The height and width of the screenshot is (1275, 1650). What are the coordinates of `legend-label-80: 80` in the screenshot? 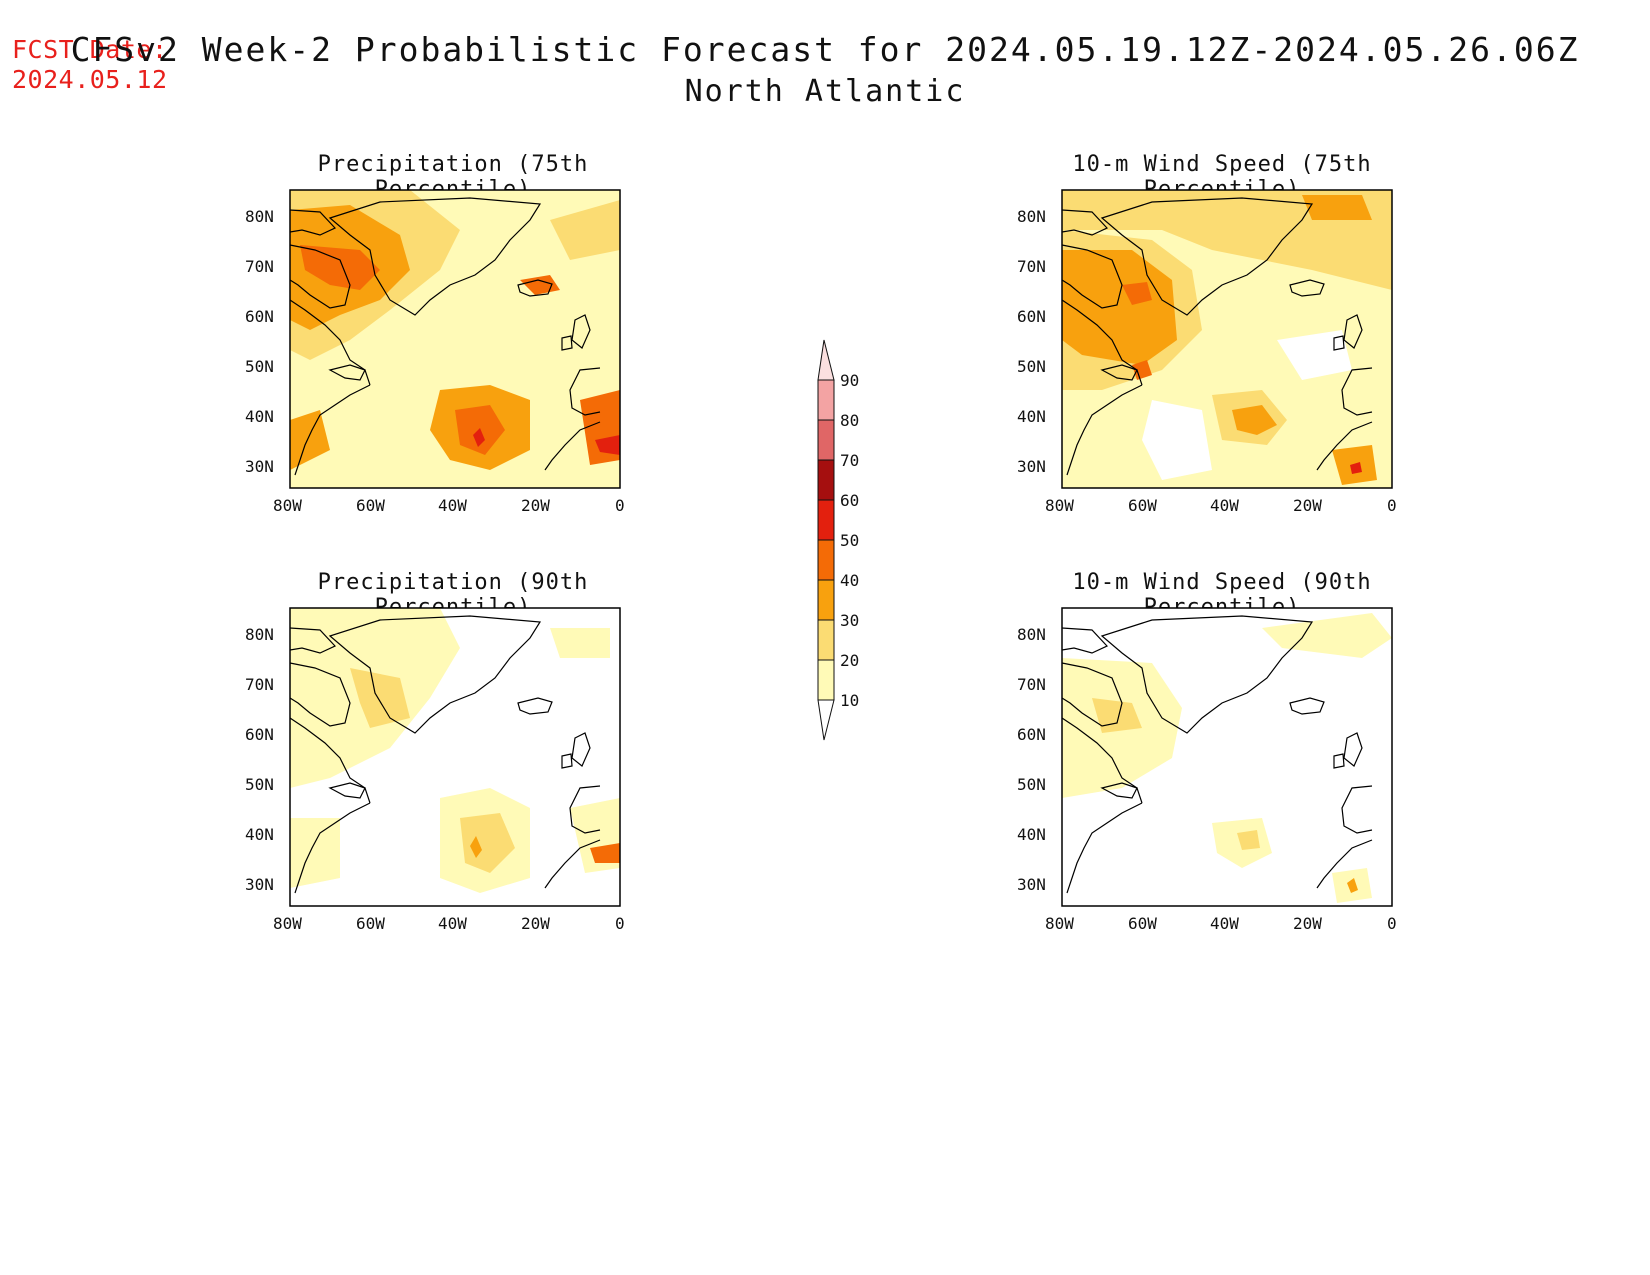 It's located at (850, 420).